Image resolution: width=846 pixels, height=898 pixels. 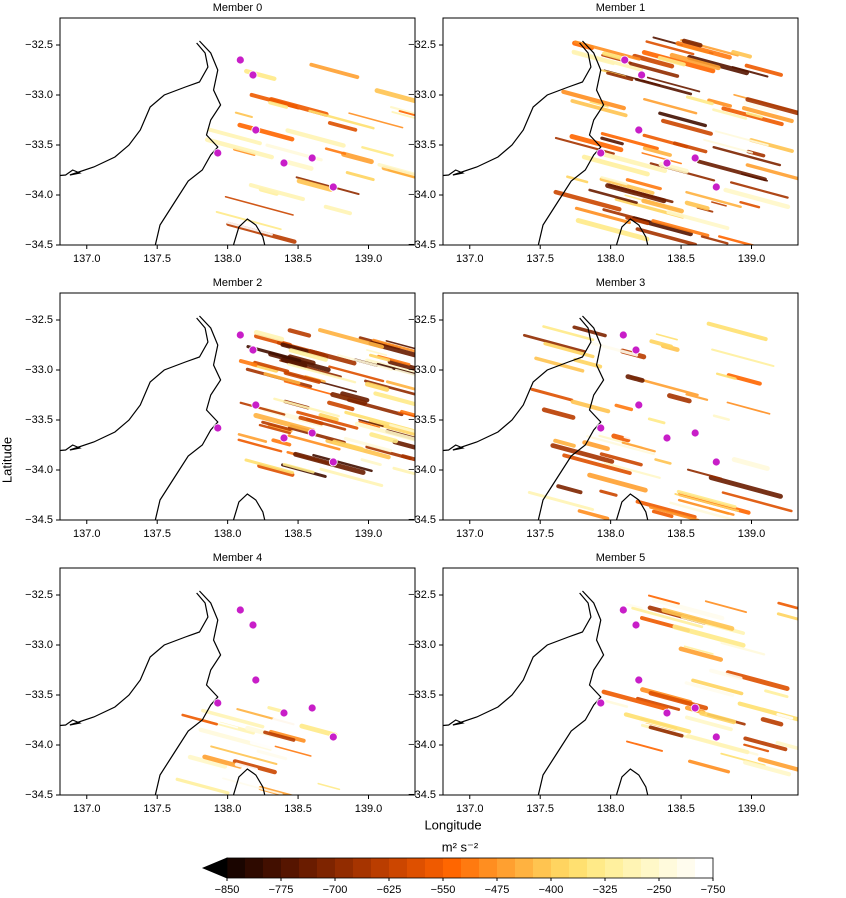 I want to click on panel-title: Member 2, so click(x=238, y=283).